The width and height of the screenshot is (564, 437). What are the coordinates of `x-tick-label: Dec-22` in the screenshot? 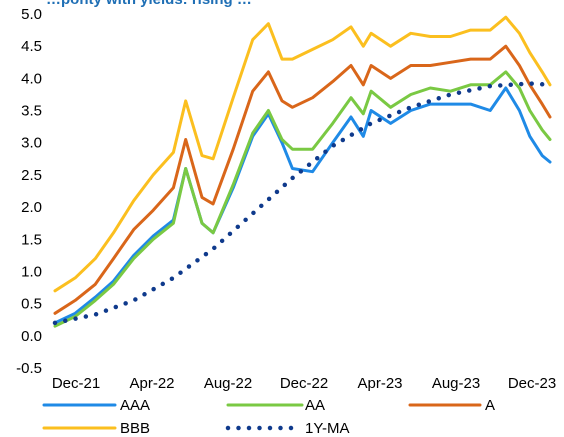 It's located at (304, 383).